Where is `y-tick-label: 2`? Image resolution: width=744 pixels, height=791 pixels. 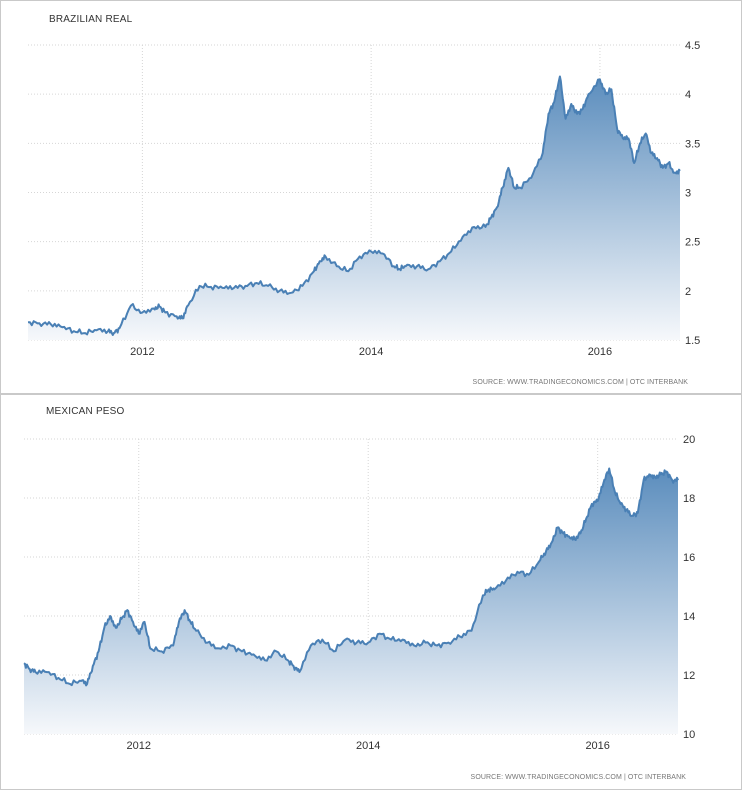 y-tick-label: 2 is located at coordinates (688, 292).